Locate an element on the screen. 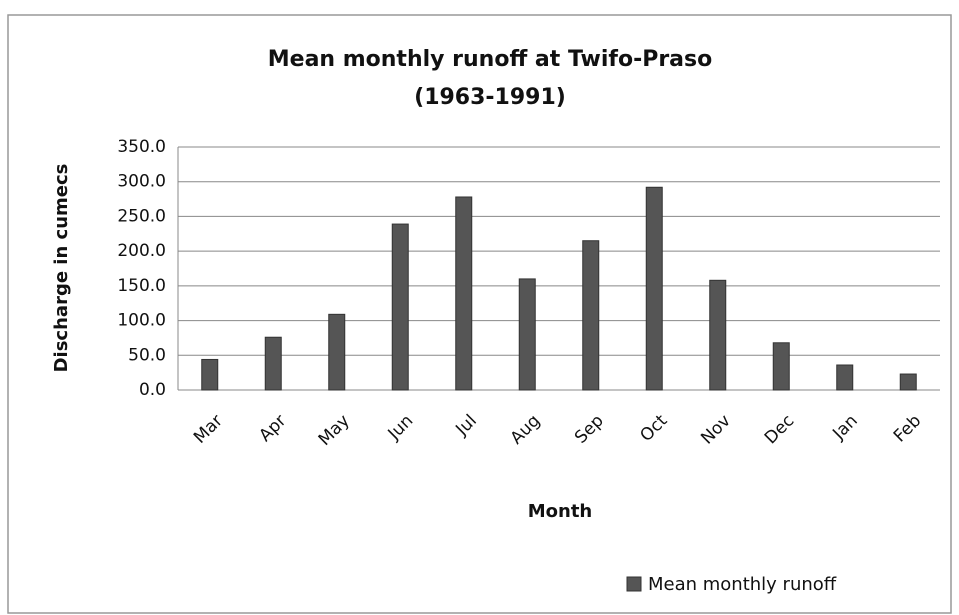 The image size is (959, 615). y-tick-label: 100.0 is located at coordinates (141, 321).